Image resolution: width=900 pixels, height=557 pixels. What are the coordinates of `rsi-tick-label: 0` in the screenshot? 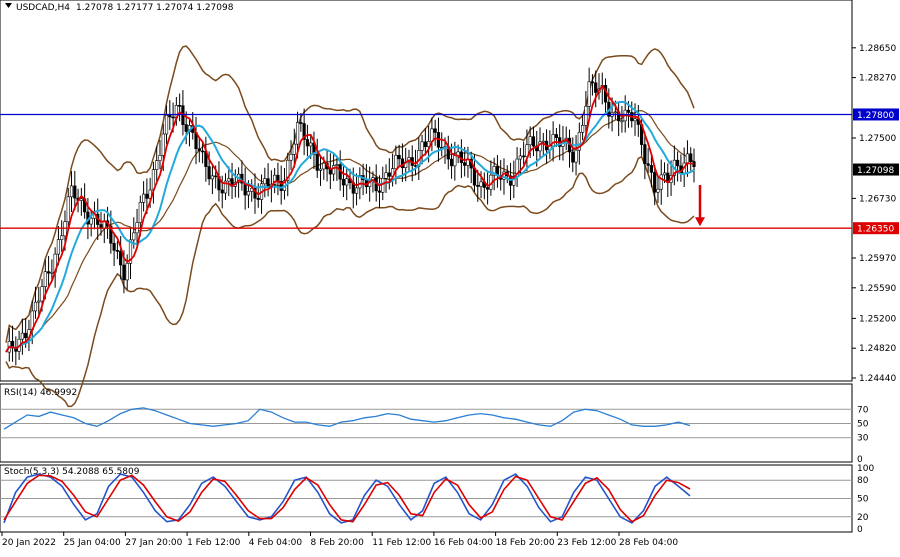 It's located at (860, 460).